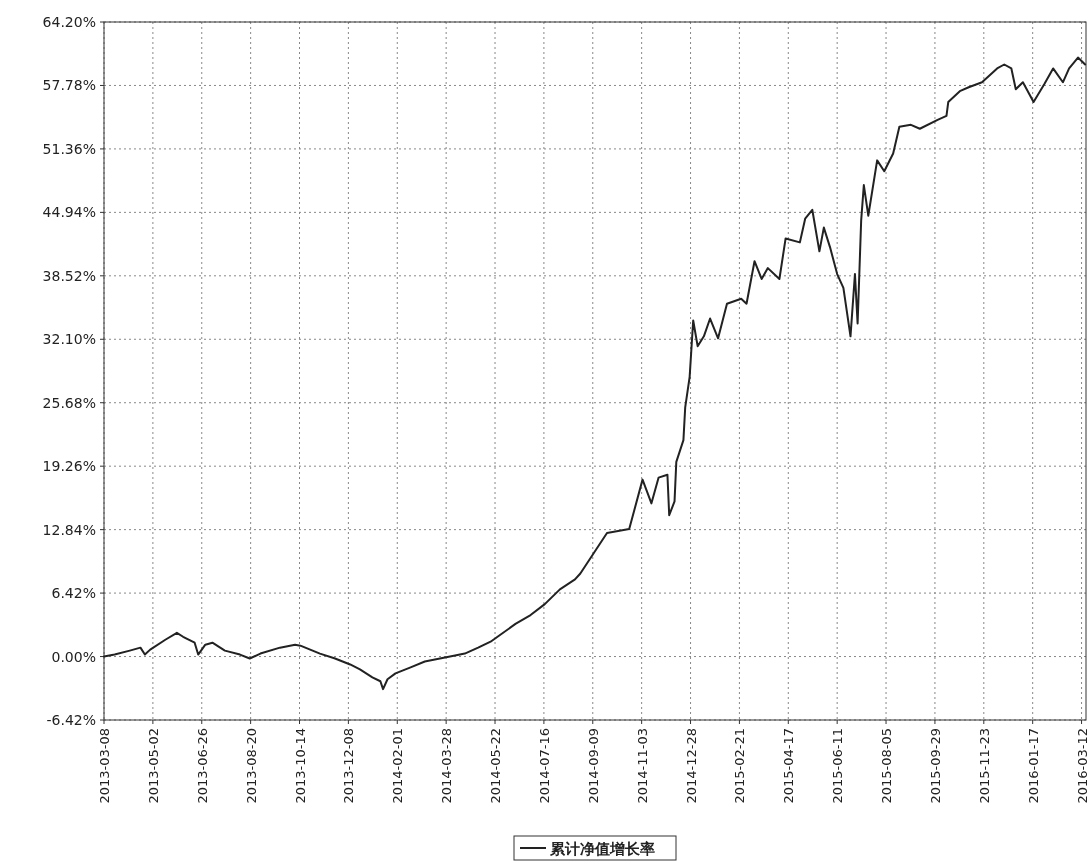 Image resolution: width=1087 pixels, height=863 pixels. I want to click on y-tick-label: 6.42%, so click(73, 593).